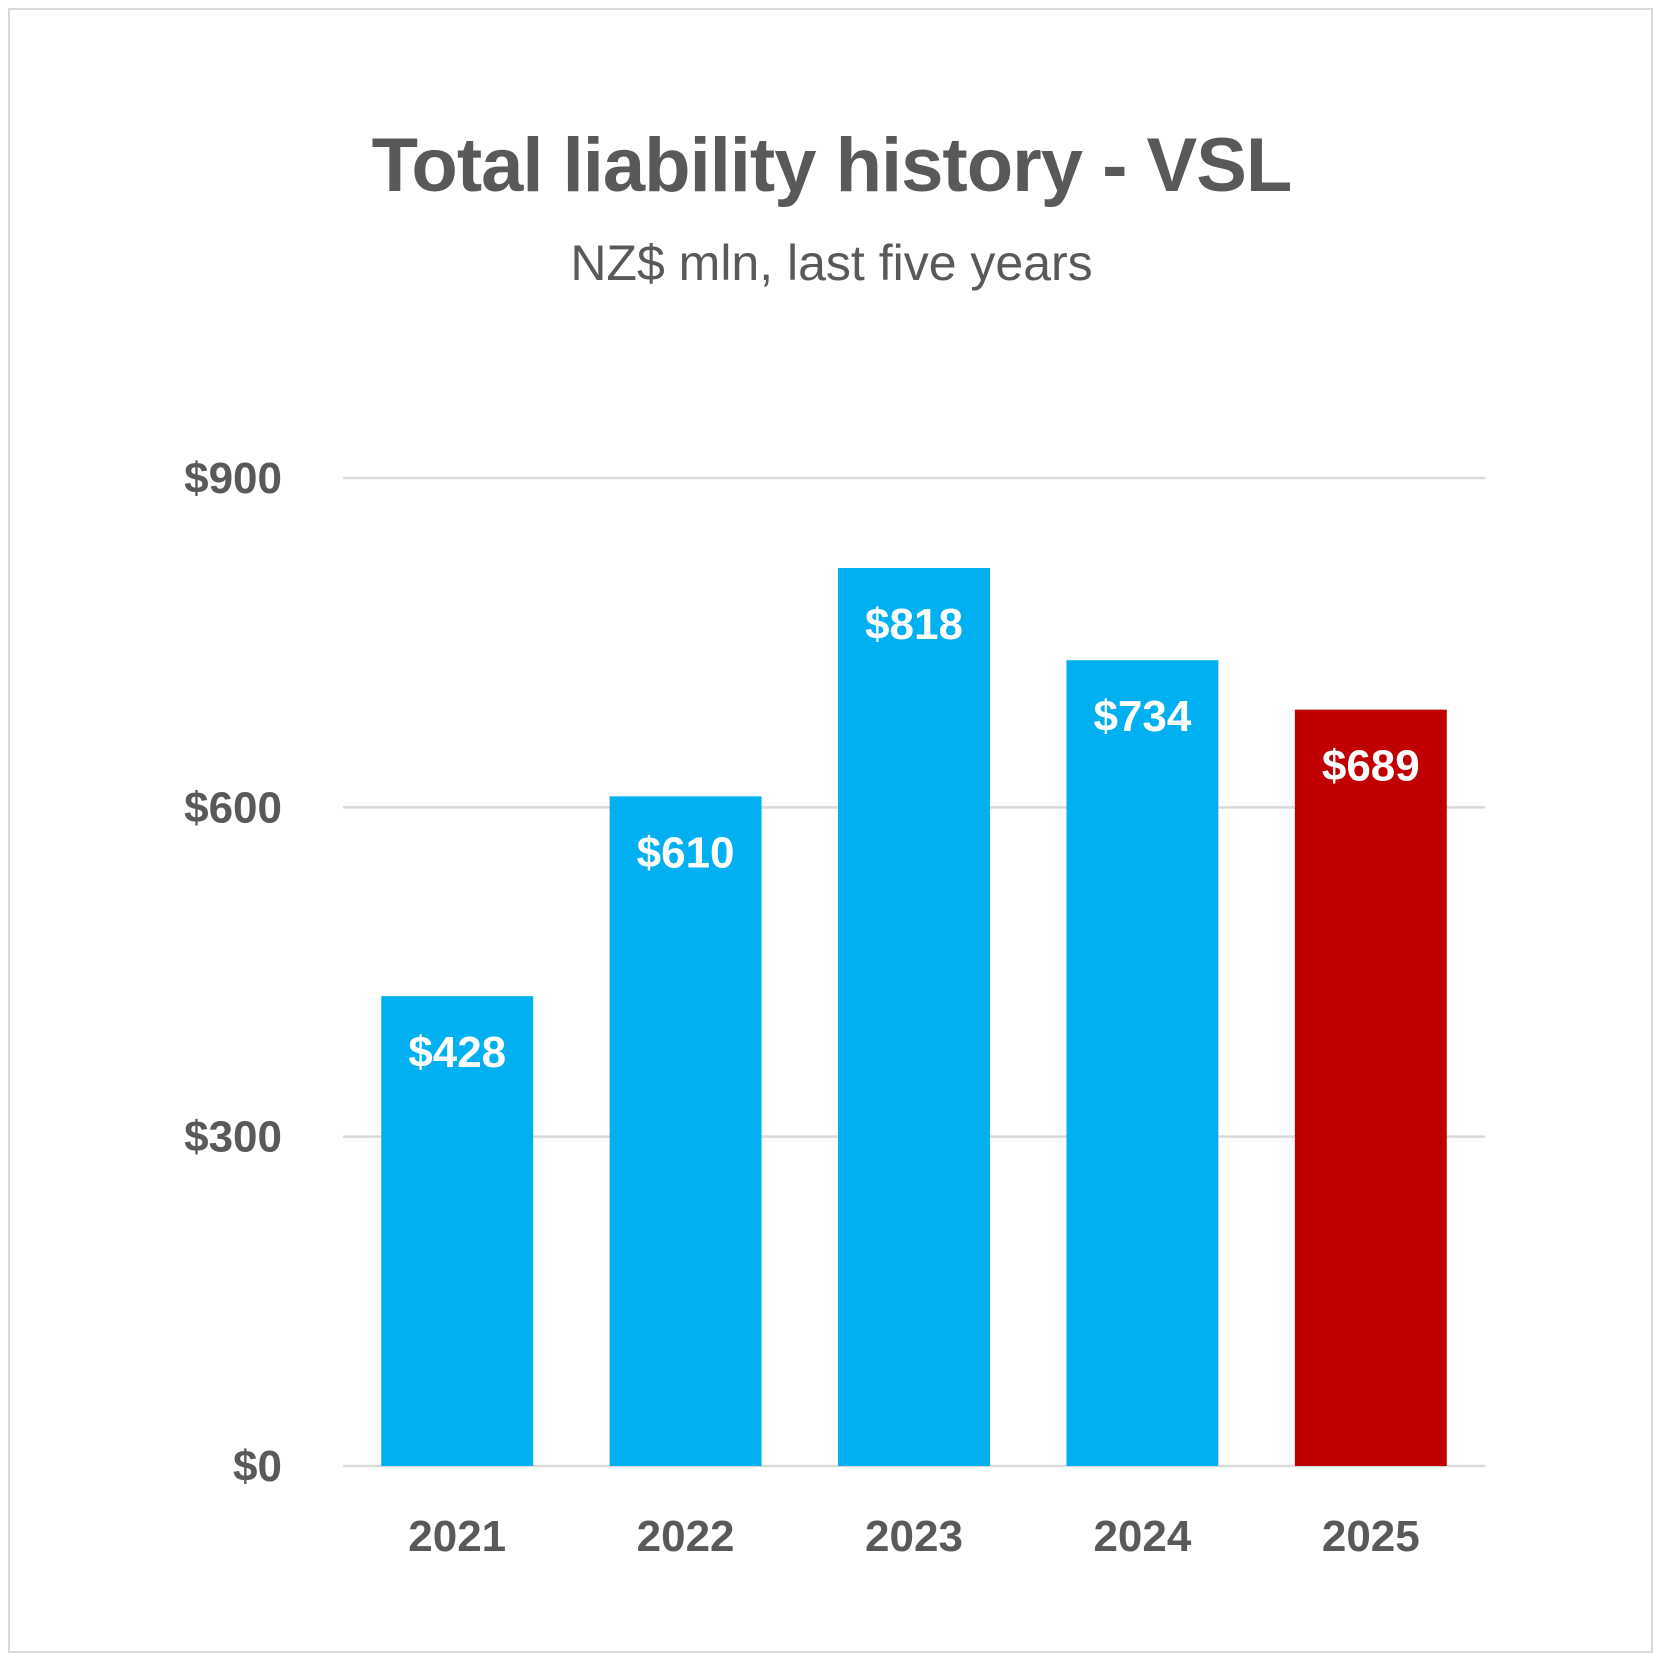 The width and height of the screenshot is (1663, 1663). Describe the element at coordinates (457, 1231) in the screenshot. I see `bar-2021` at that location.